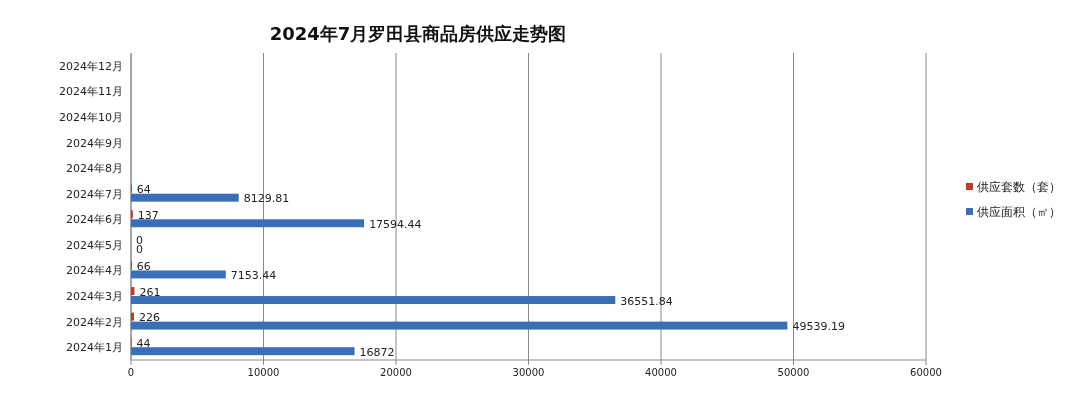 This screenshot has height=395, width=1080. I want to click on data-label: 0, so click(139, 250).